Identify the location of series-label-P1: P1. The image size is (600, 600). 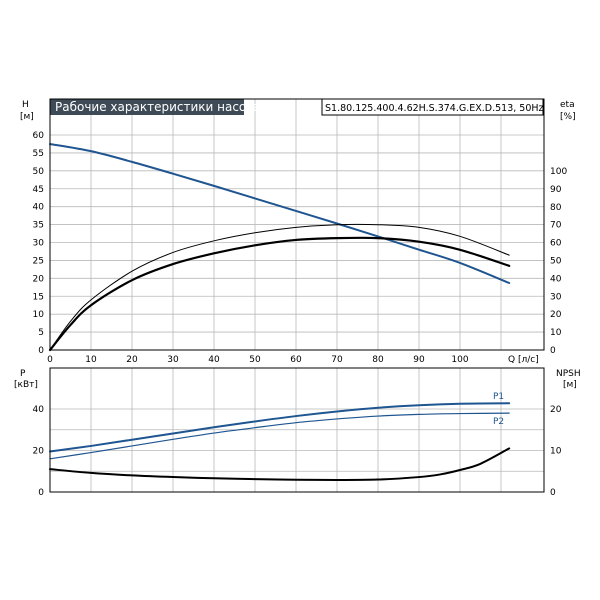
(498, 397).